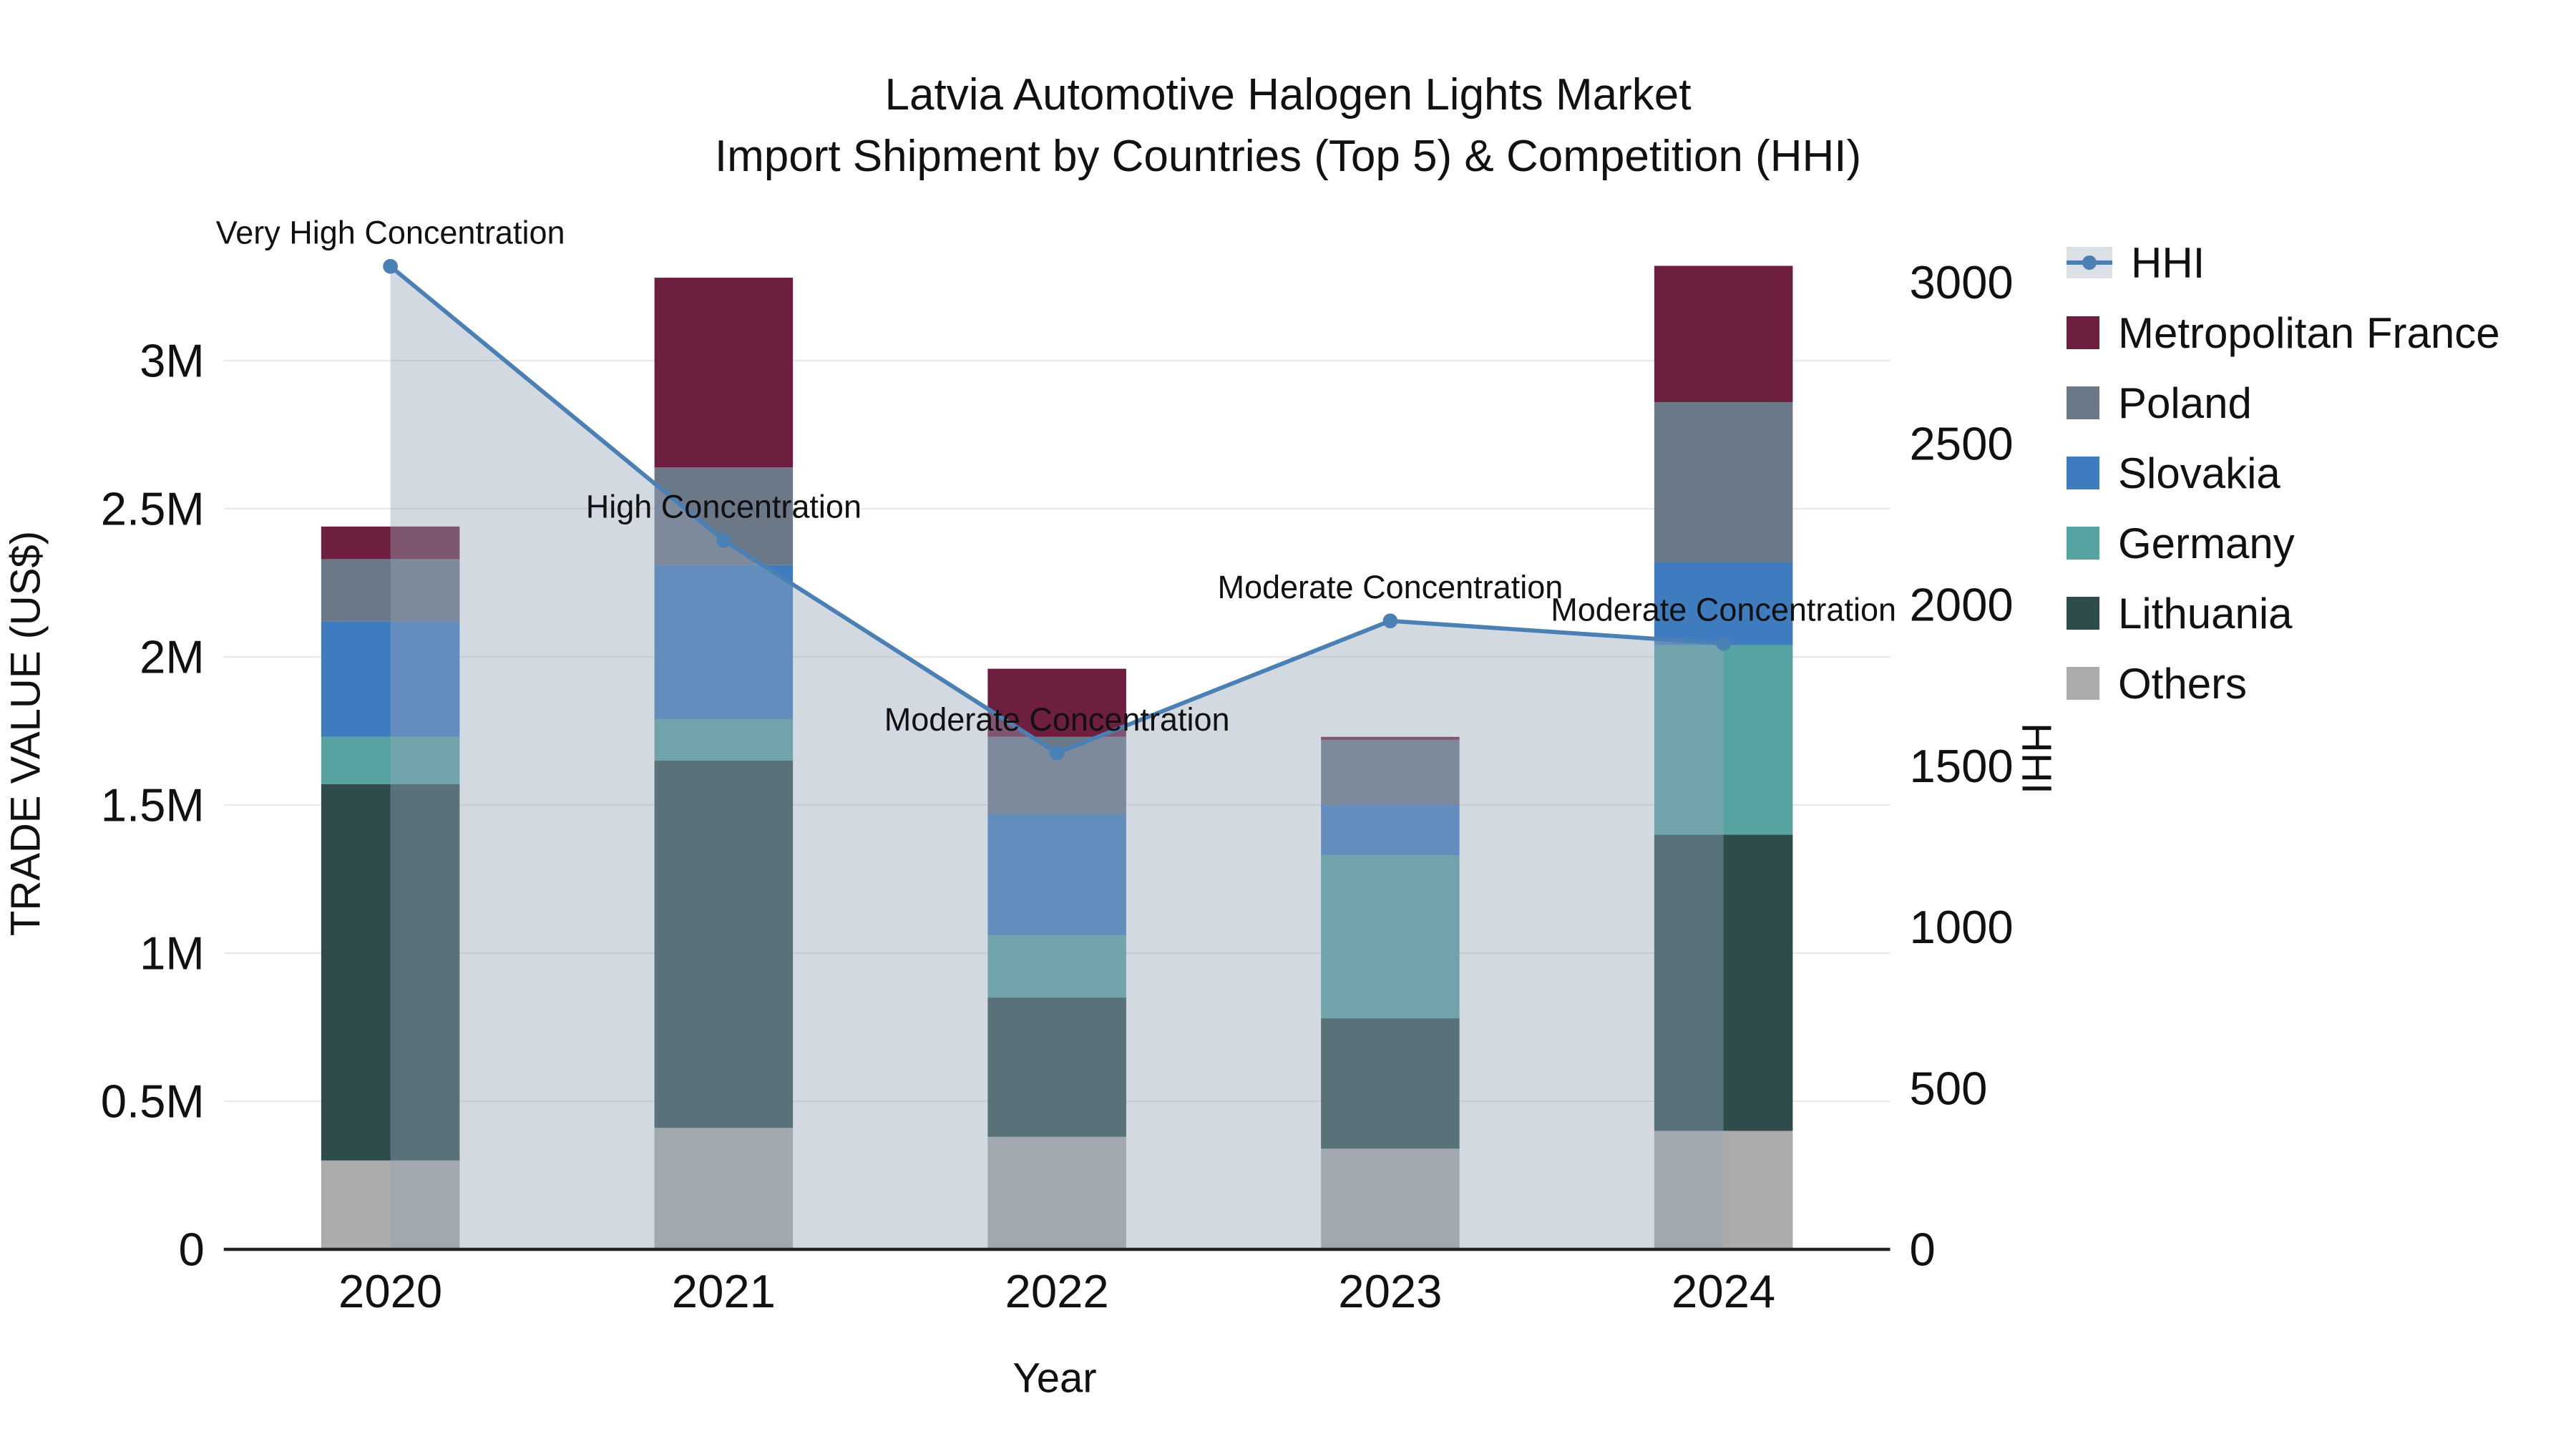  Describe the element at coordinates (1962, 282) in the screenshot. I see `right-tick-label: 3000` at that location.